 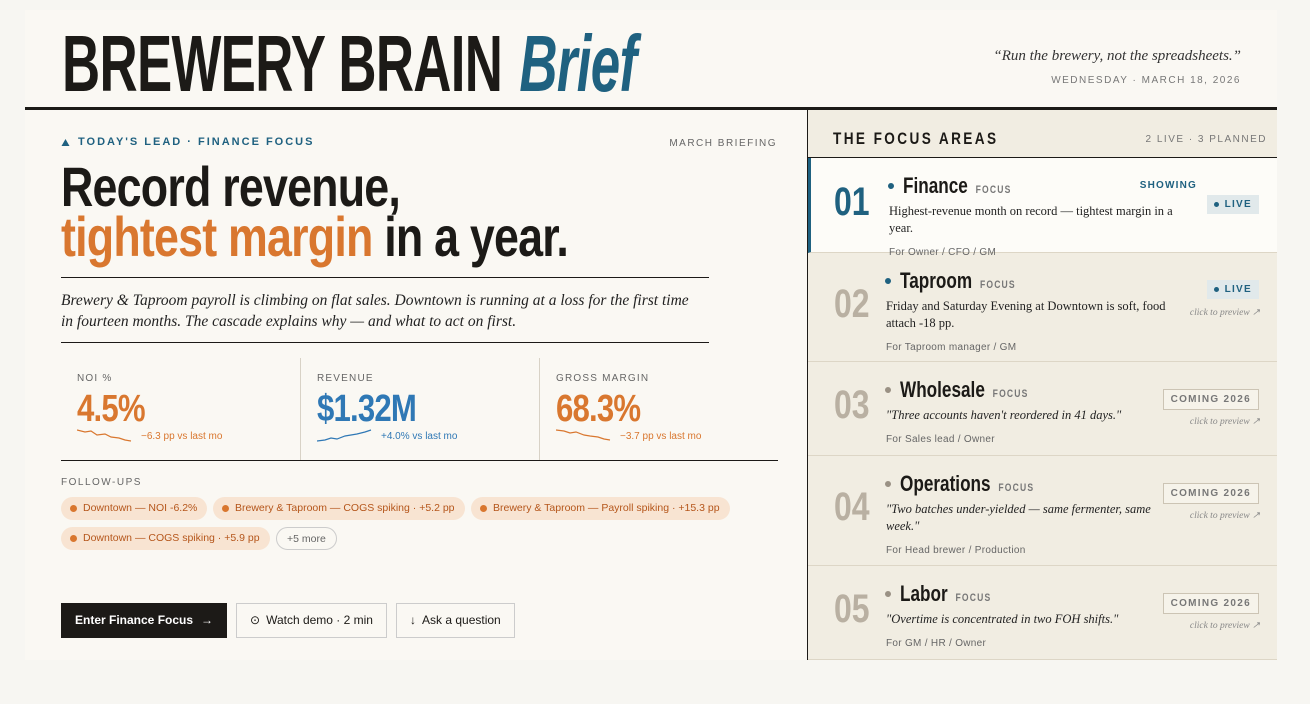 What do you see at coordinates (852, 405) in the screenshot?
I see `focus-number: 03` at bounding box center [852, 405].